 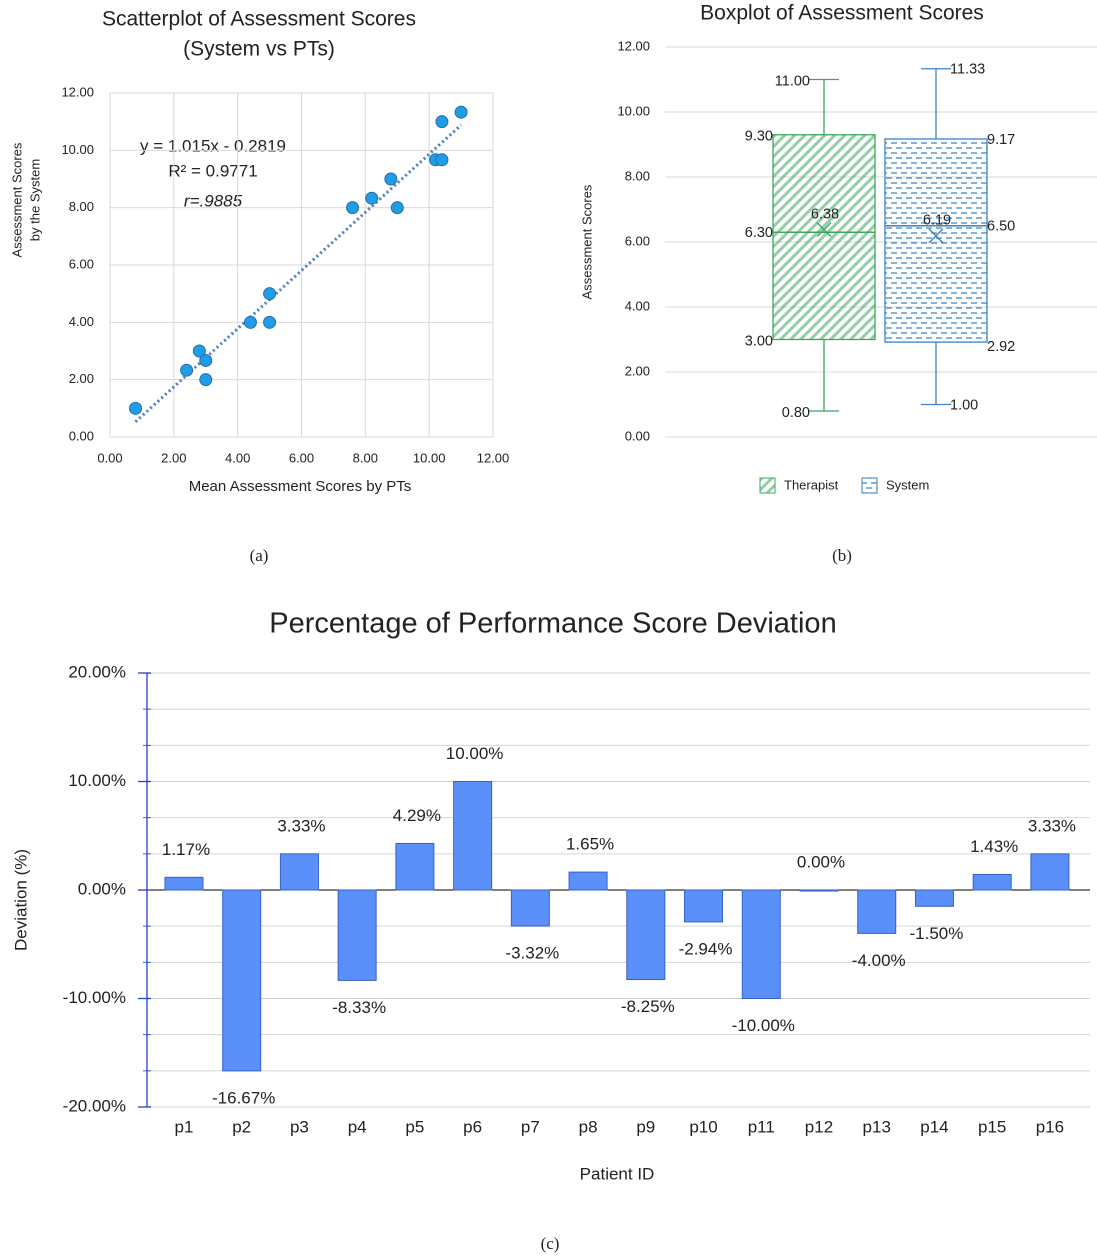 I want to click on x-tick-label: p7, so click(x=530, y=1126).